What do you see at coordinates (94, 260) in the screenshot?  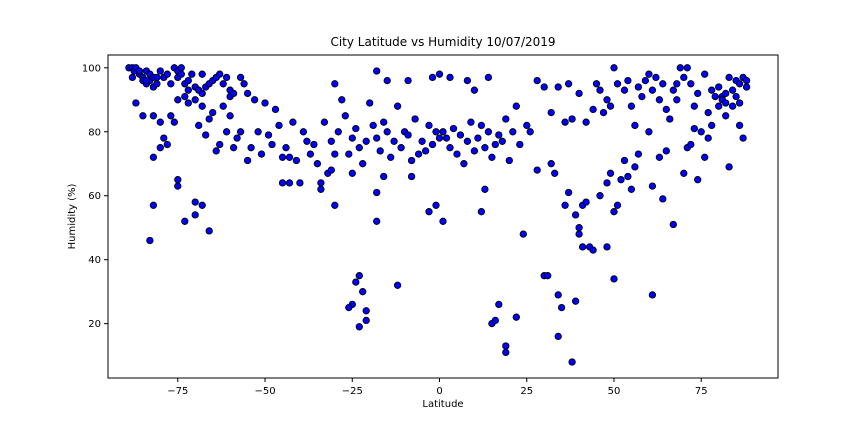 I see `y-tick-label: 40` at bounding box center [94, 260].